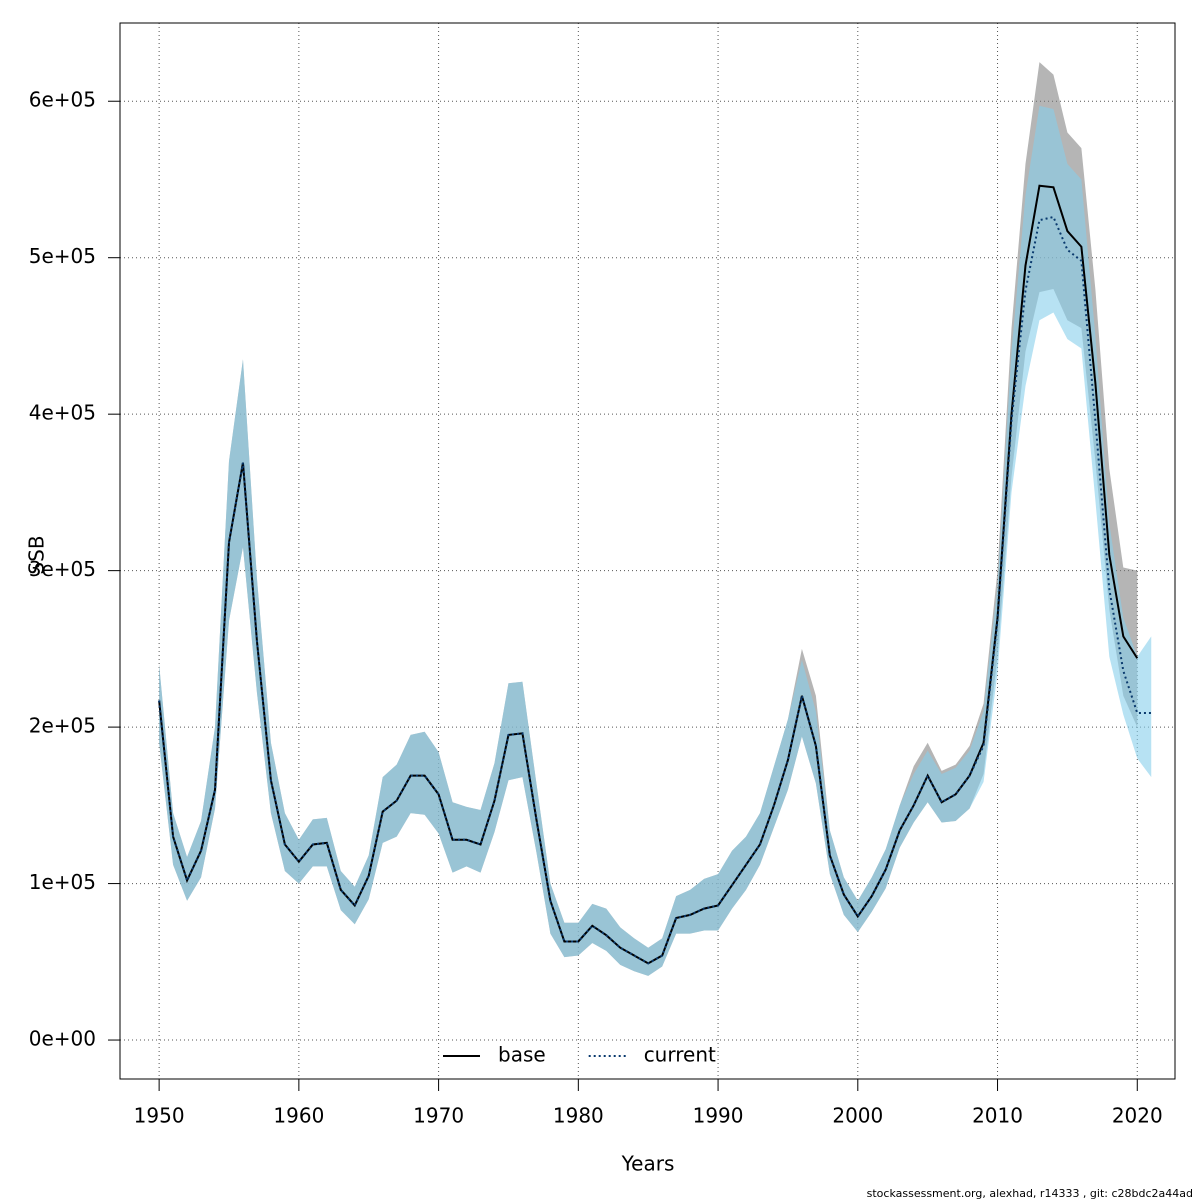 The height and width of the screenshot is (1200, 1200). I want to click on y-tick-label: 6e+05, so click(62, 100).